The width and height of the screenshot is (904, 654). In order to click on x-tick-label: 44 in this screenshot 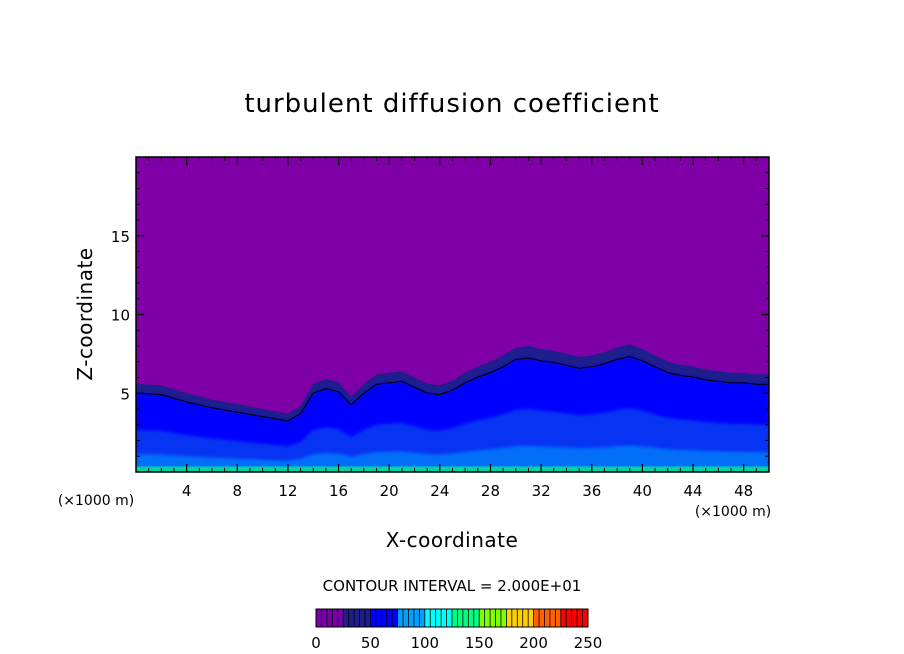, I will do `click(692, 491)`.